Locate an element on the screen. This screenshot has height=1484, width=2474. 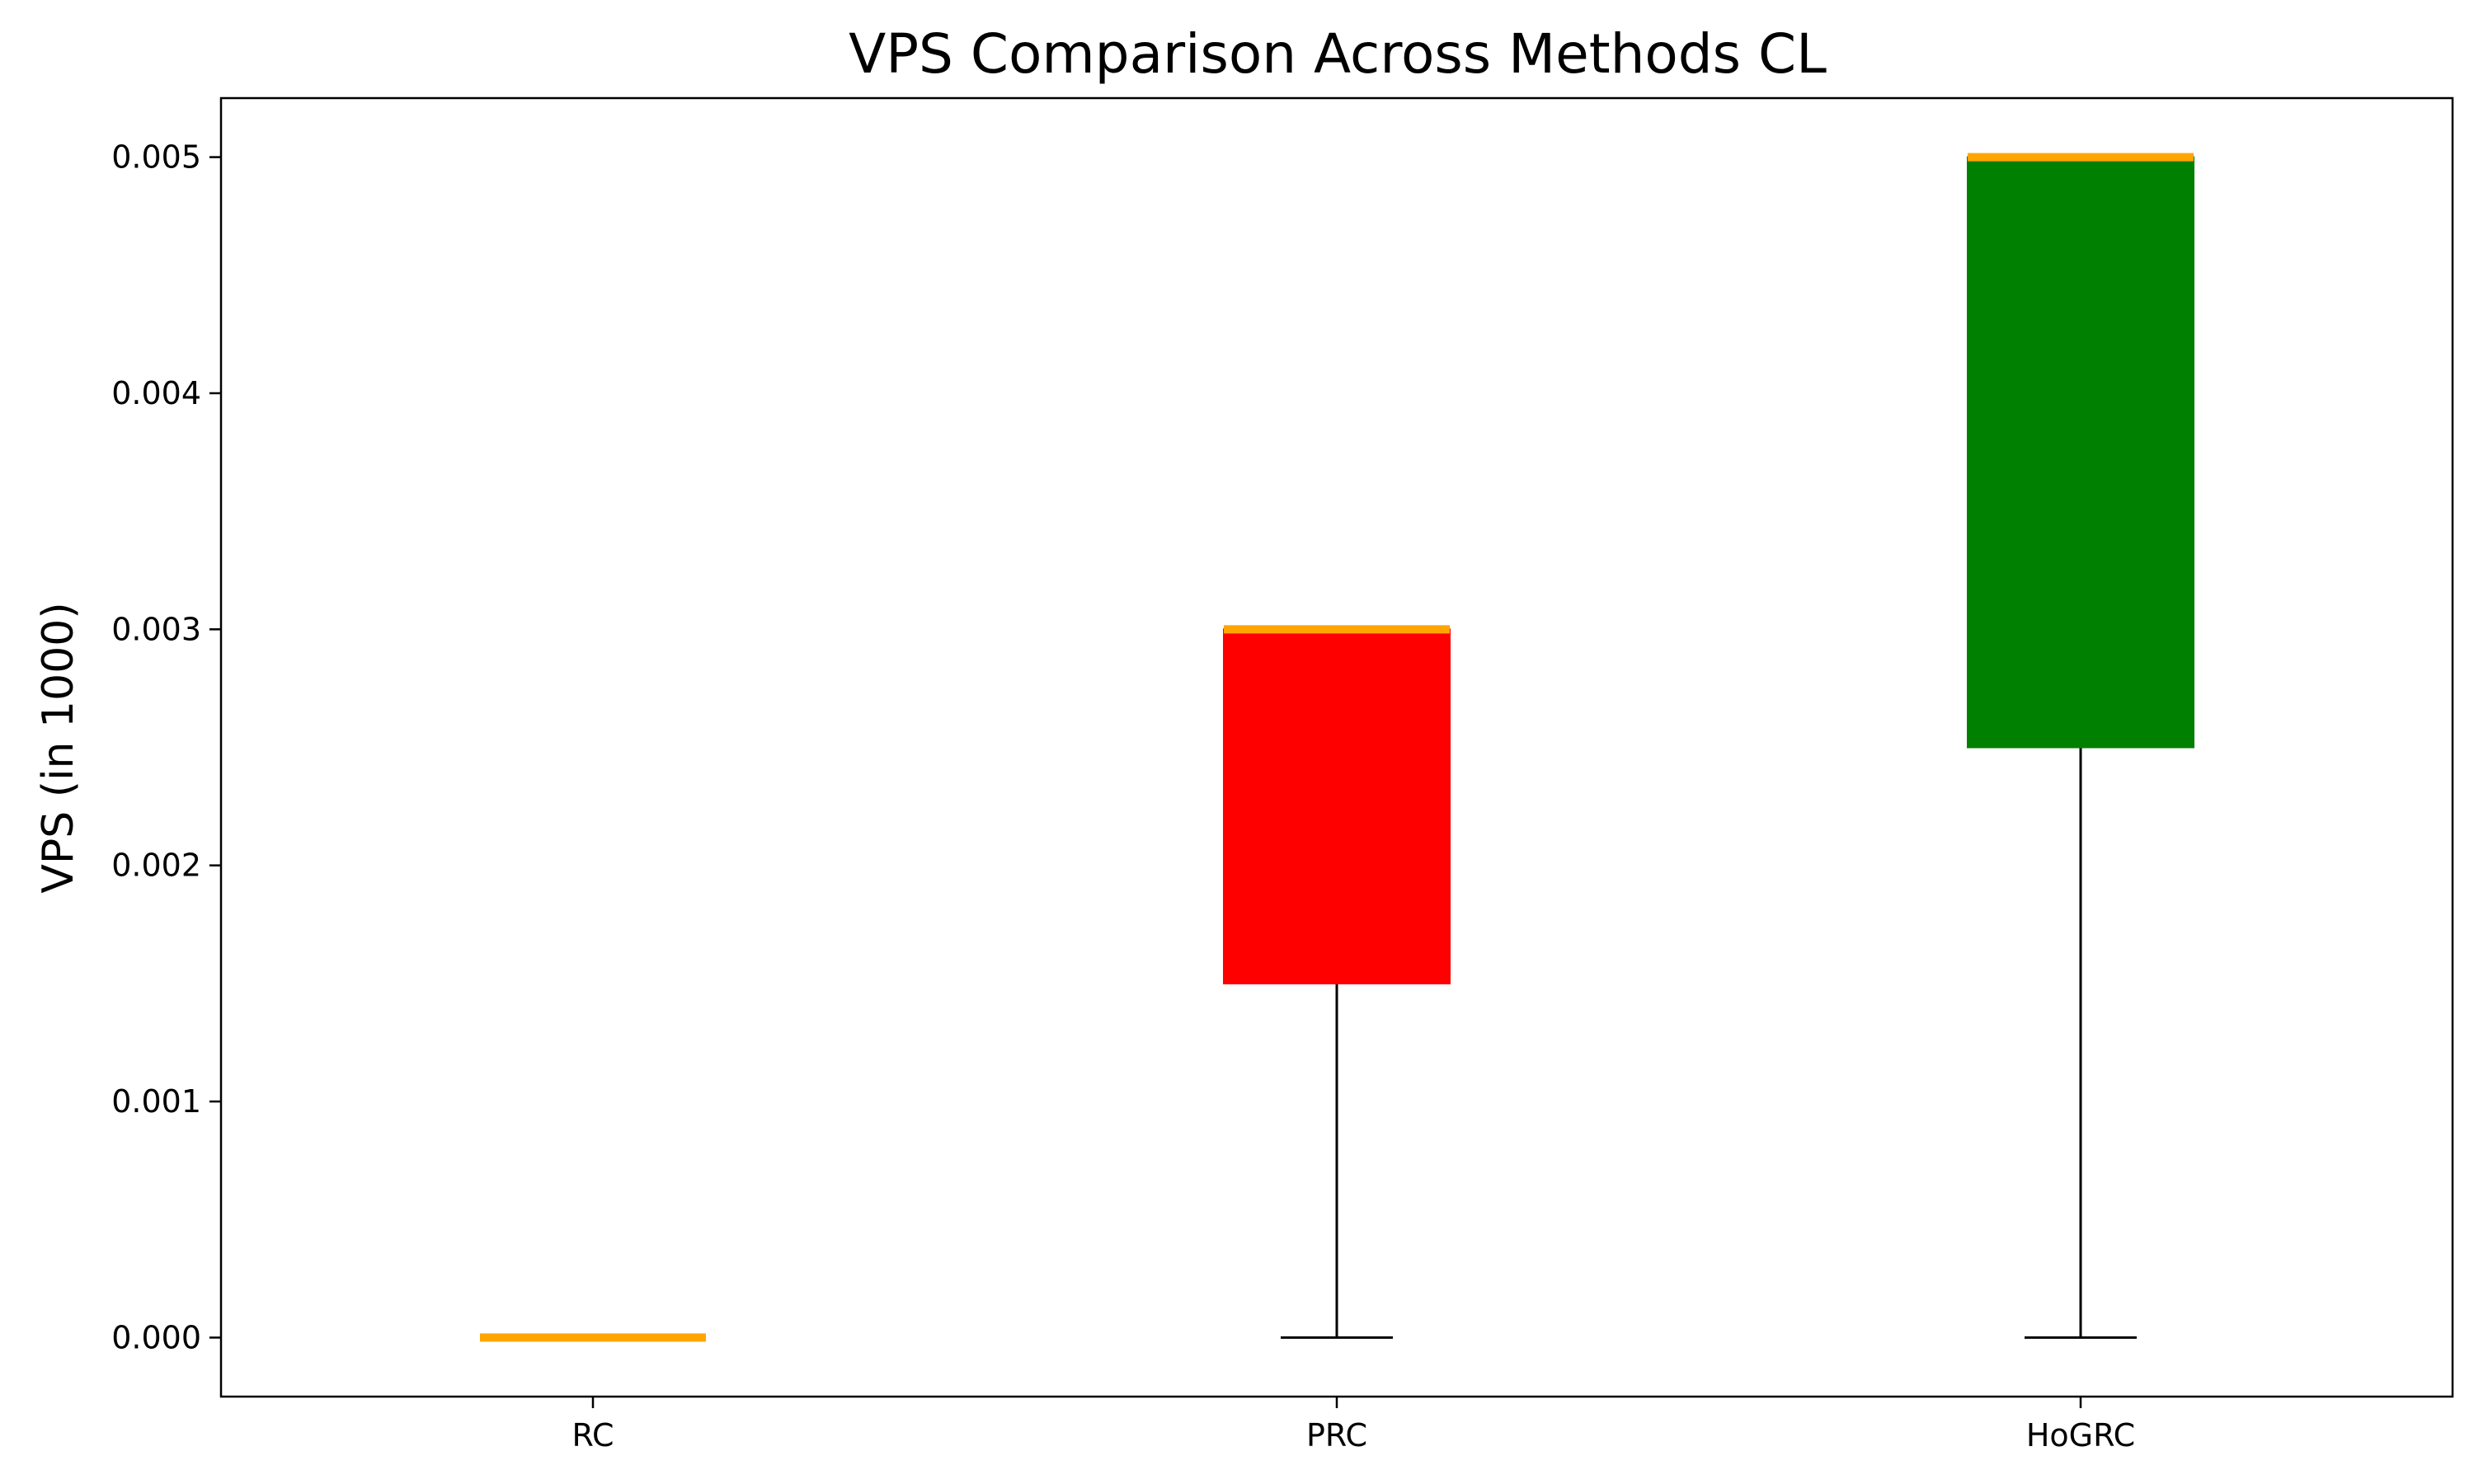
x-tick-label: RC is located at coordinates (592, 1435).